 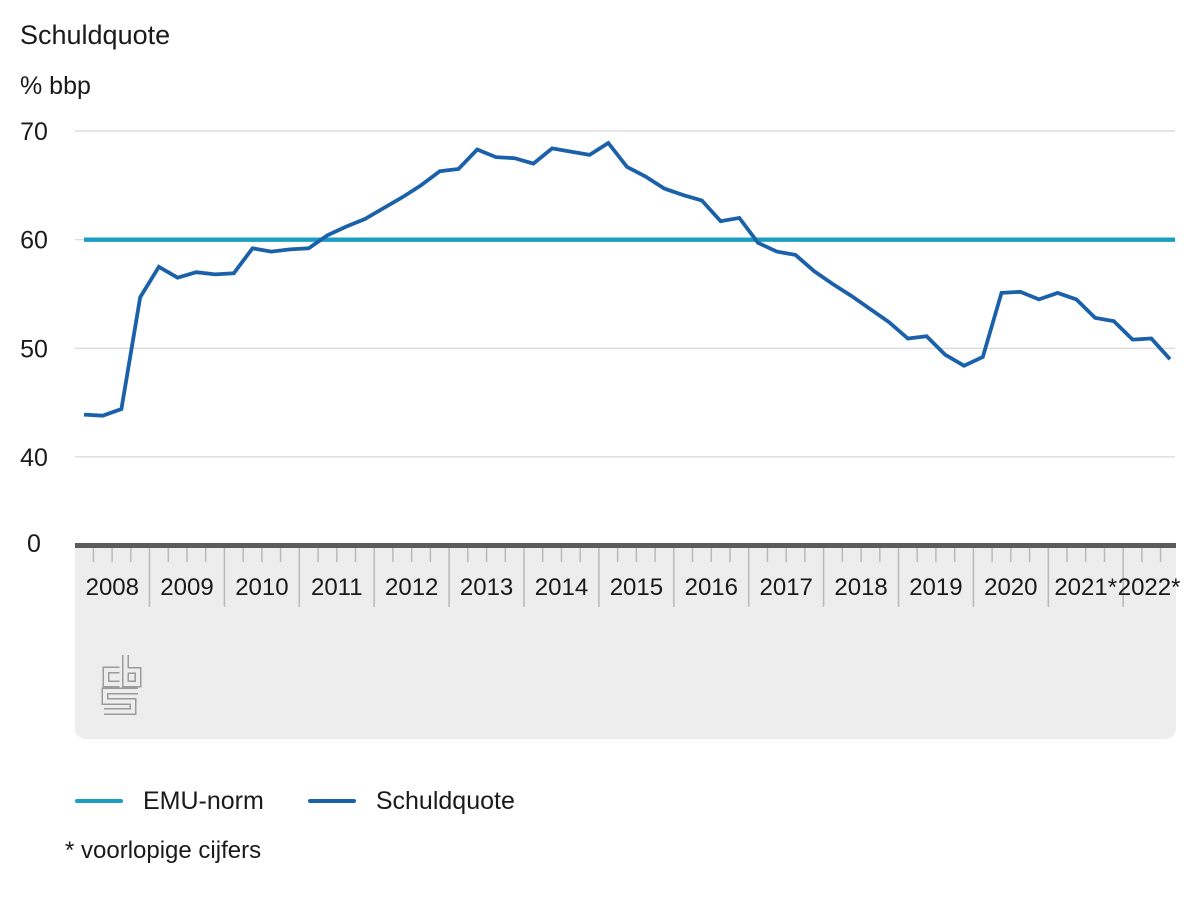 What do you see at coordinates (786, 587) in the screenshot?
I see `x-year-label: 2017` at bounding box center [786, 587].